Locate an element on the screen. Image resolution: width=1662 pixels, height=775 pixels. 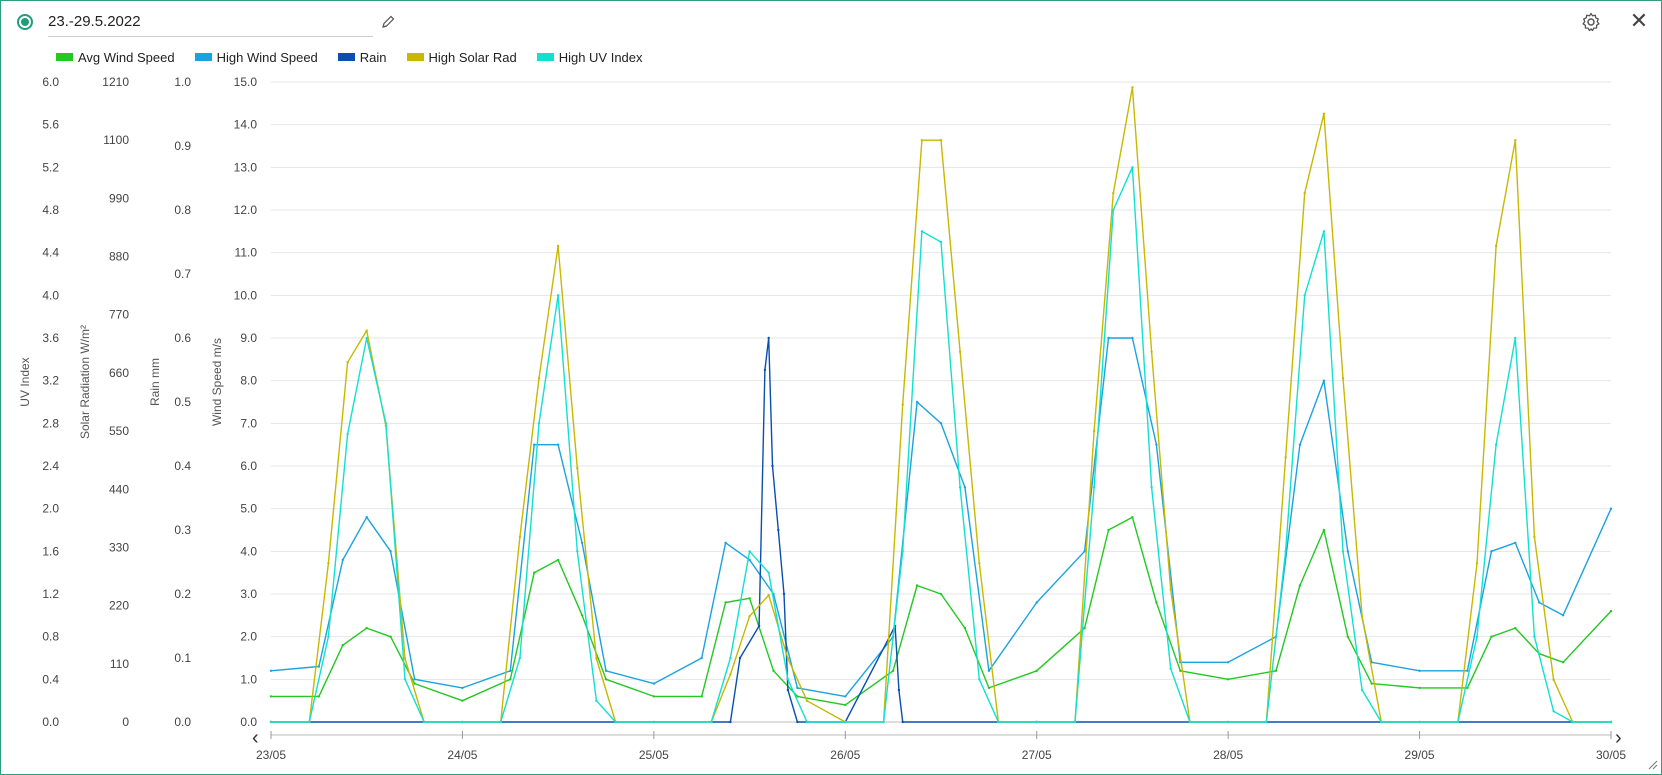
resize-handle-icon is located at coordinates (1653, 765).